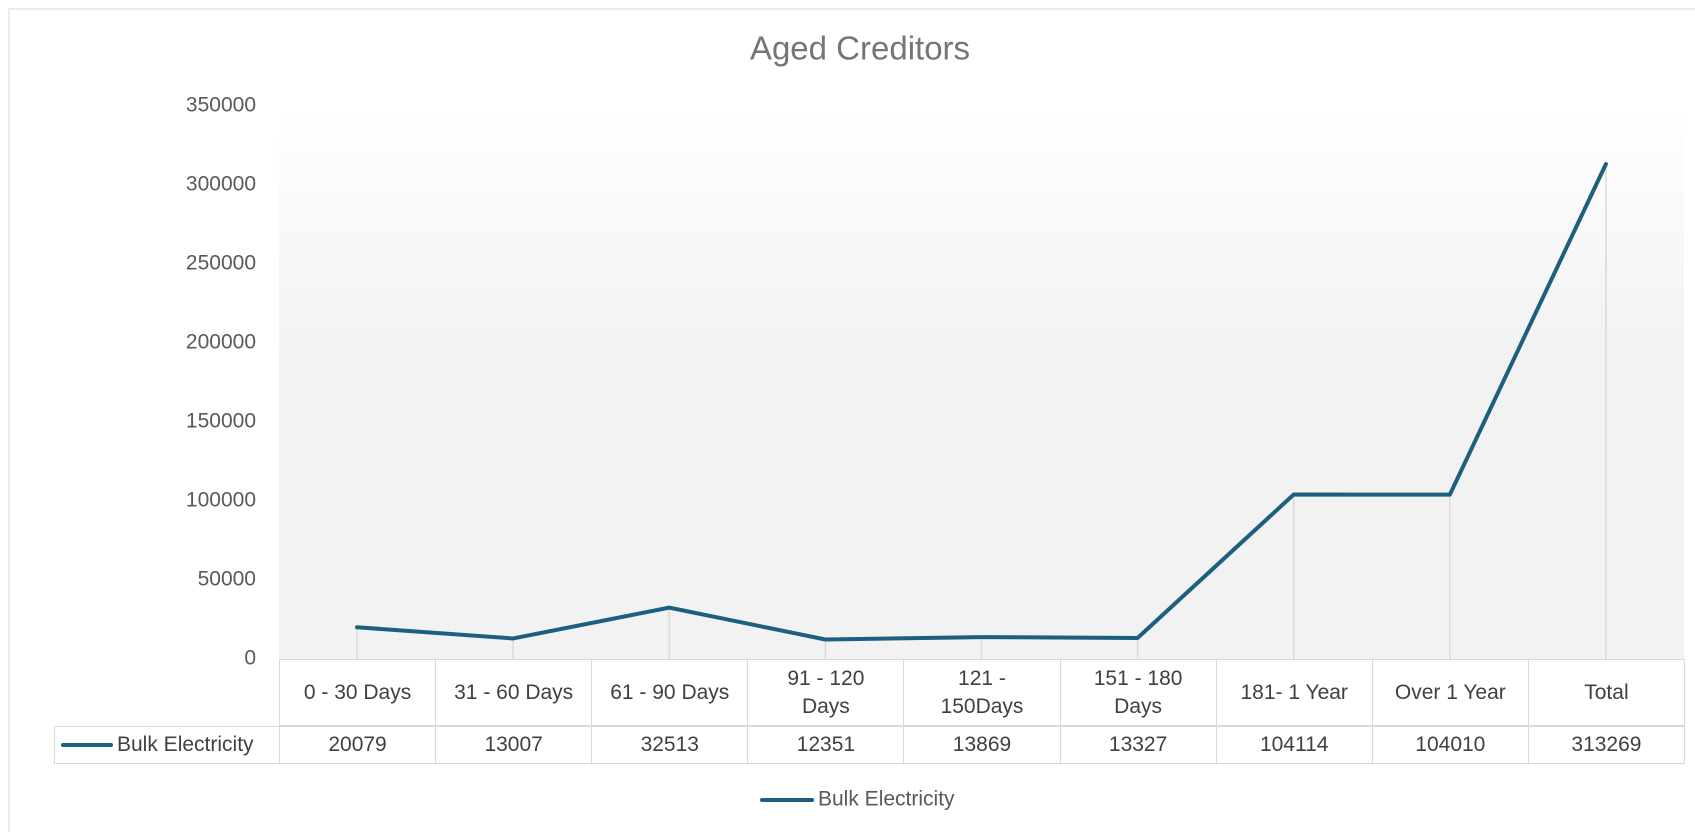 The image size is (1695, 832). What do you see at coordinates (221, 342) in the screenshot?
I see `y-tick-label: 200000` at bounding box center [221, 342].